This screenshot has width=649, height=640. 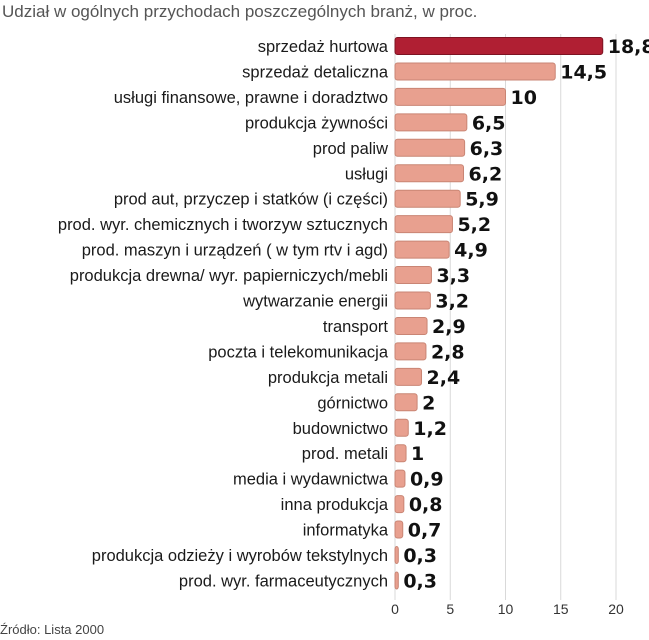 What do you see at coordinates (323, 47) in the screenshot?
I see `category-label: sprzedaż hurtowa` at bounding box center [323, 47].